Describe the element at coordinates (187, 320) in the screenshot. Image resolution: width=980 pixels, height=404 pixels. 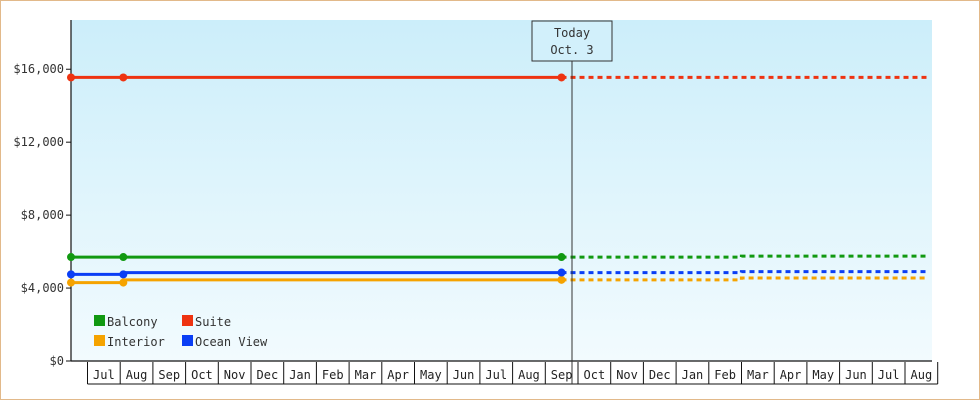
I see `legend-swatch-suite` at that location.